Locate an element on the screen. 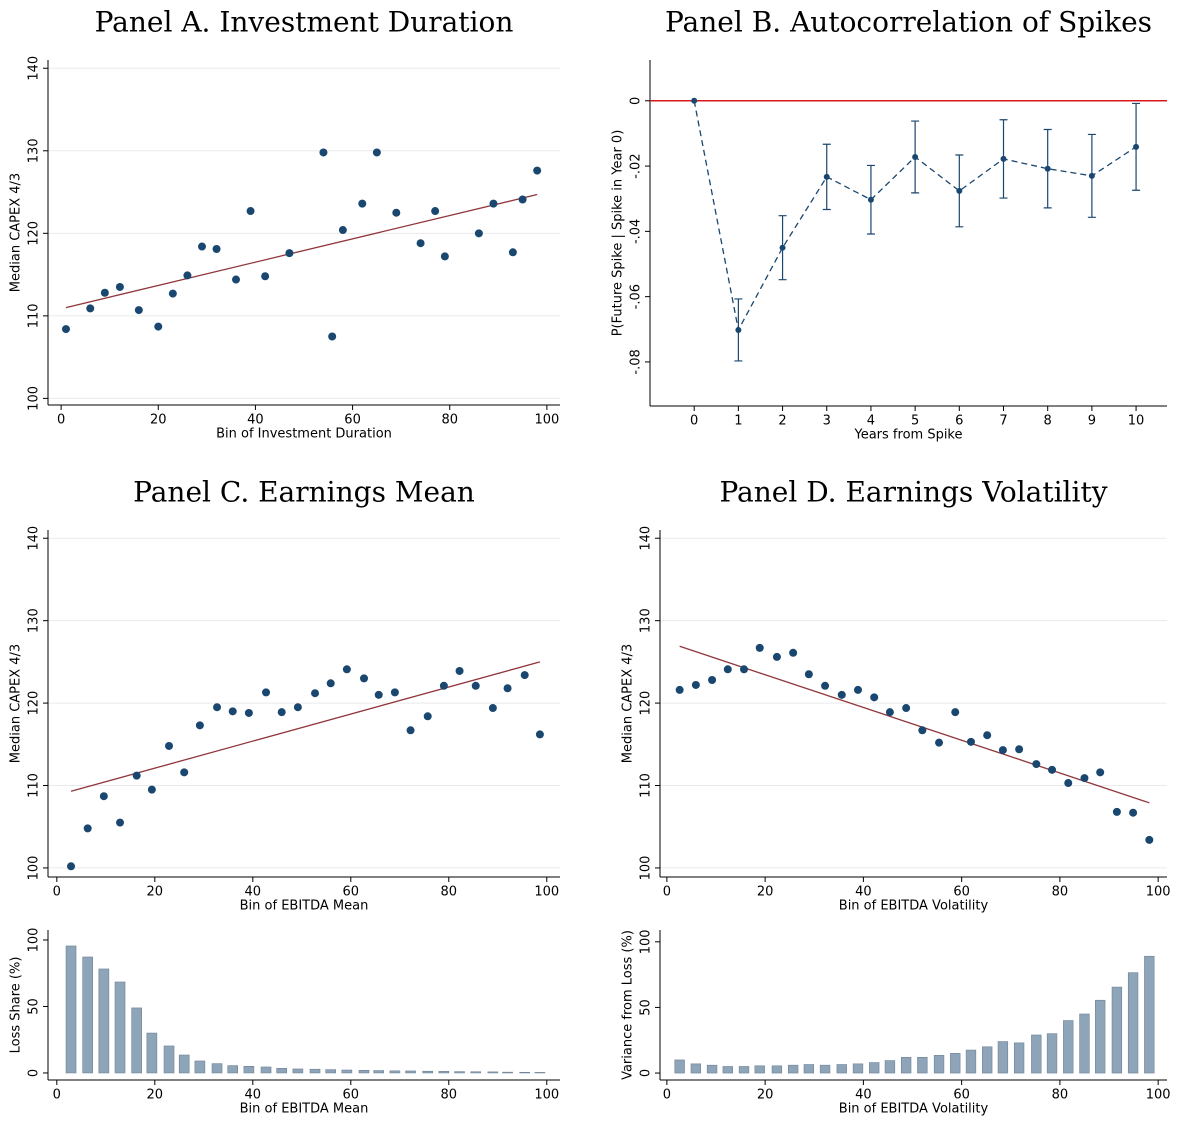 This screenshot has height=1124, width=1177. x-axis-label: Bin of EBITDA Mean is located at coordinates (304, 906).